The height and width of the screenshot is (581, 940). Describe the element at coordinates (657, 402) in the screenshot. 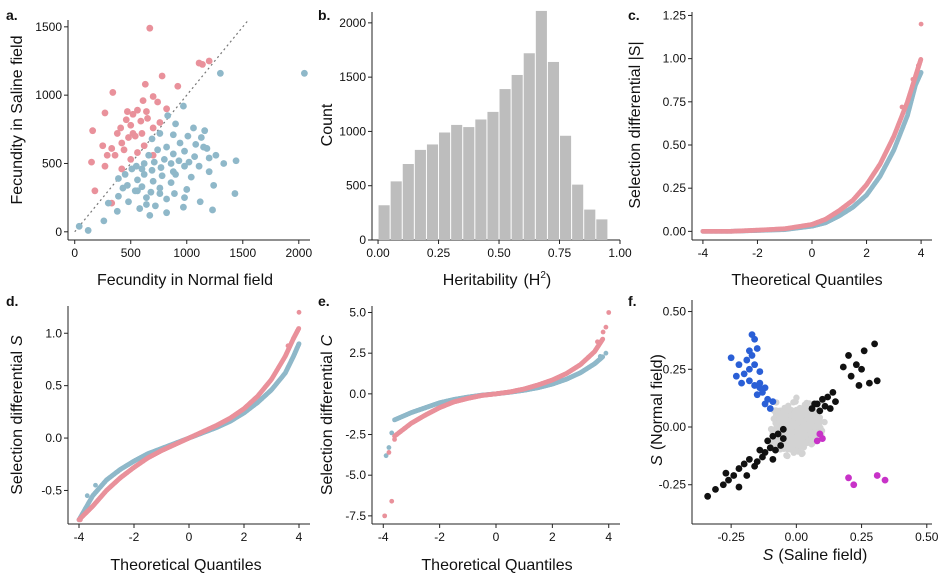

I see `panel-f-ylabel-text: (Normal field)` at that location.